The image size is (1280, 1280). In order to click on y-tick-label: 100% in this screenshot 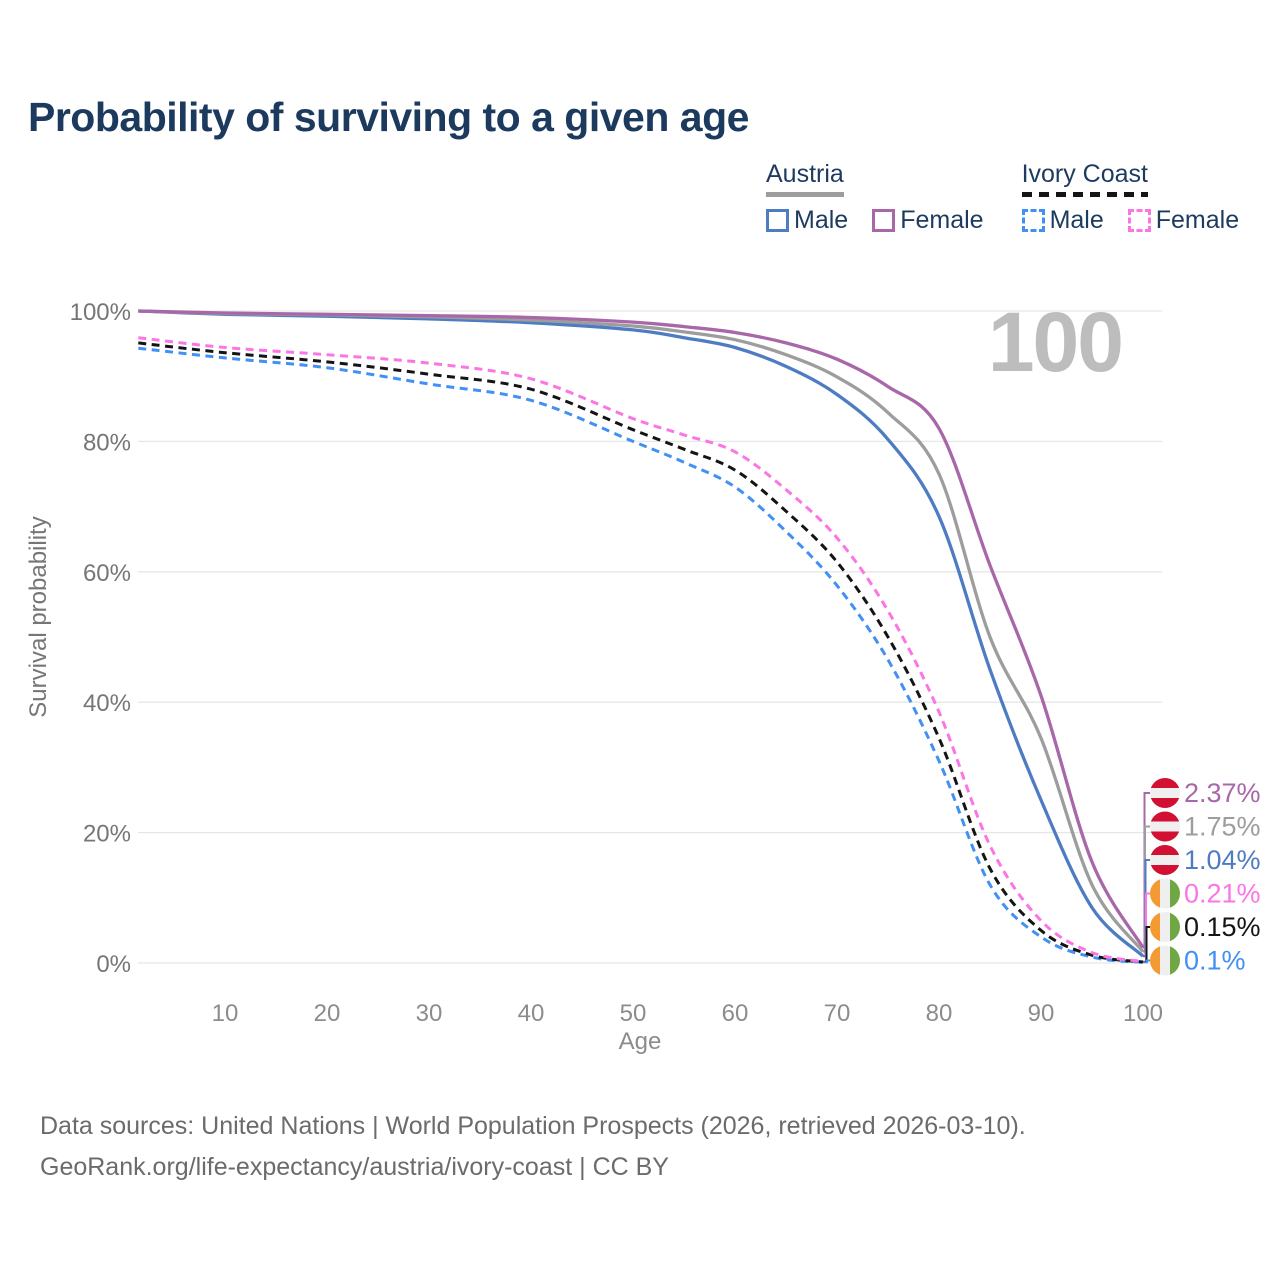, I will do `click(100, 312)`.